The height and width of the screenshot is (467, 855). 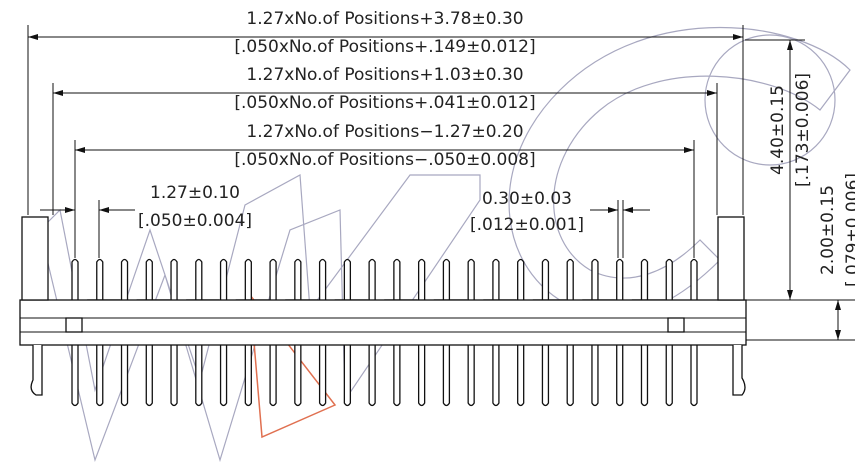 I want to click on housing-inch: [.050xNo.of Positions+.041±0.012], so click(x=384, y=103).